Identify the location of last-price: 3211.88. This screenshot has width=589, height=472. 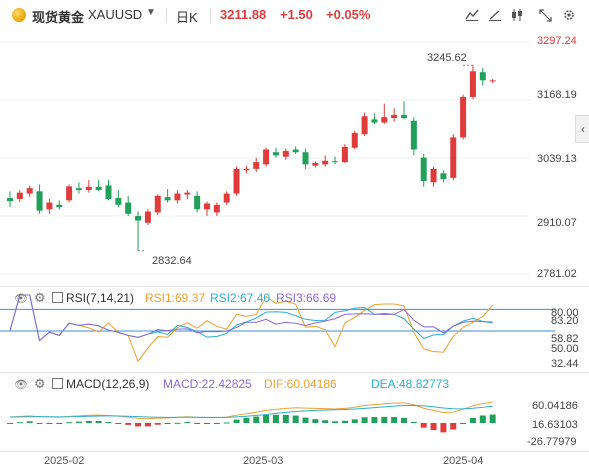
(243, 14).